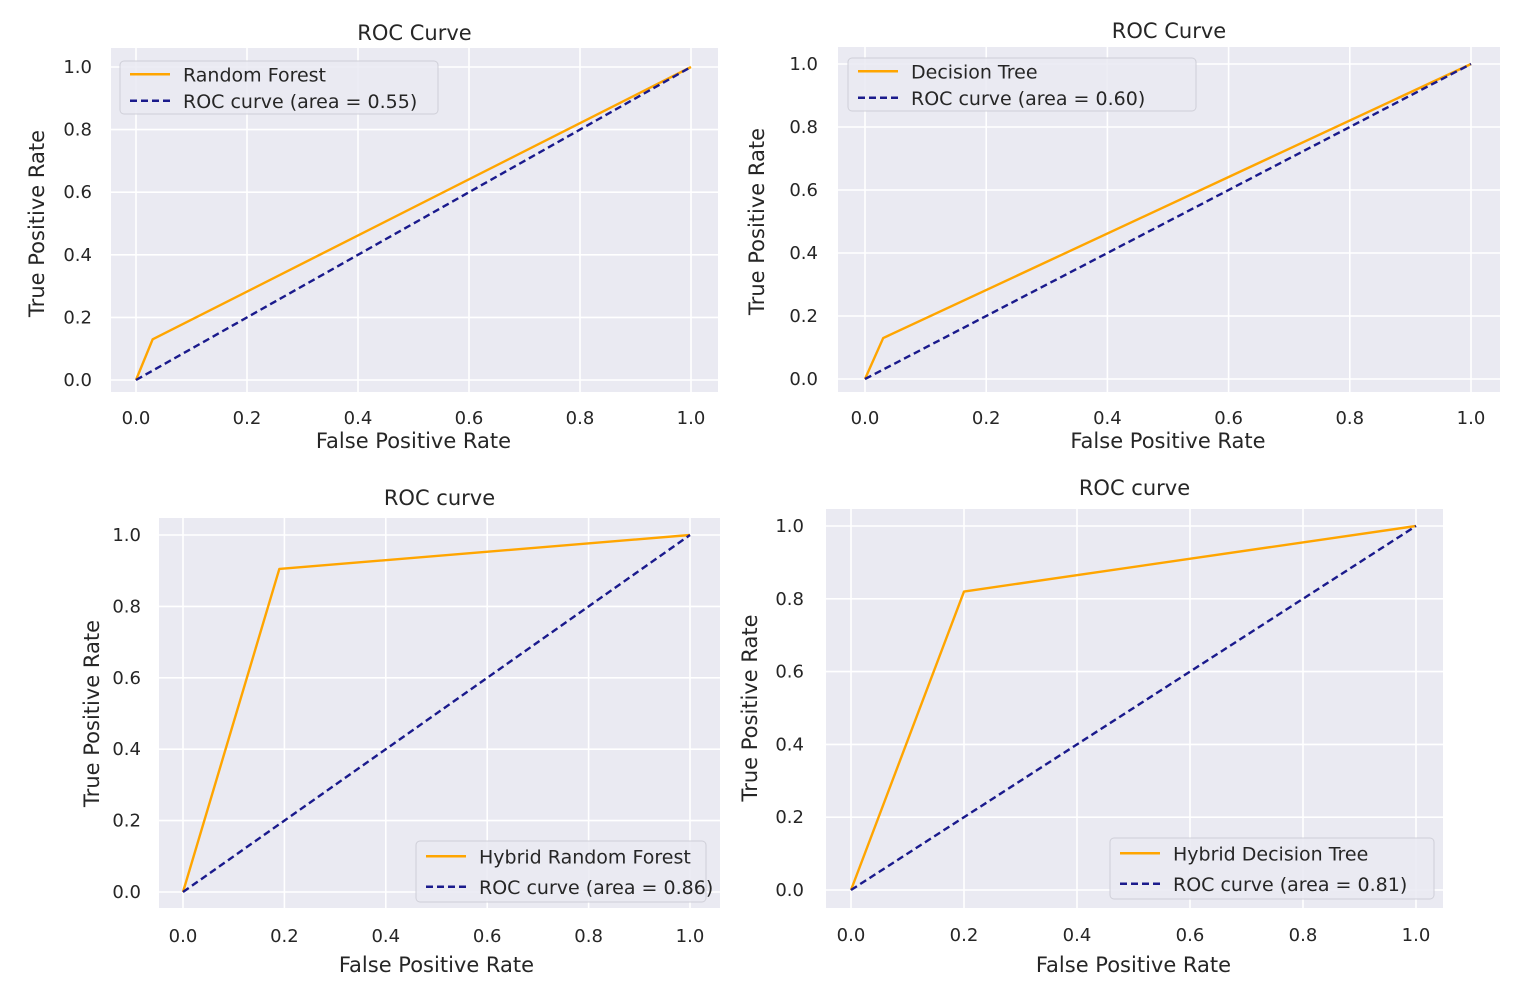 This screenshot has height=999, width=1527. I want to click on legend-label: ROC curve (area = 0.81), so click(1290, 885).